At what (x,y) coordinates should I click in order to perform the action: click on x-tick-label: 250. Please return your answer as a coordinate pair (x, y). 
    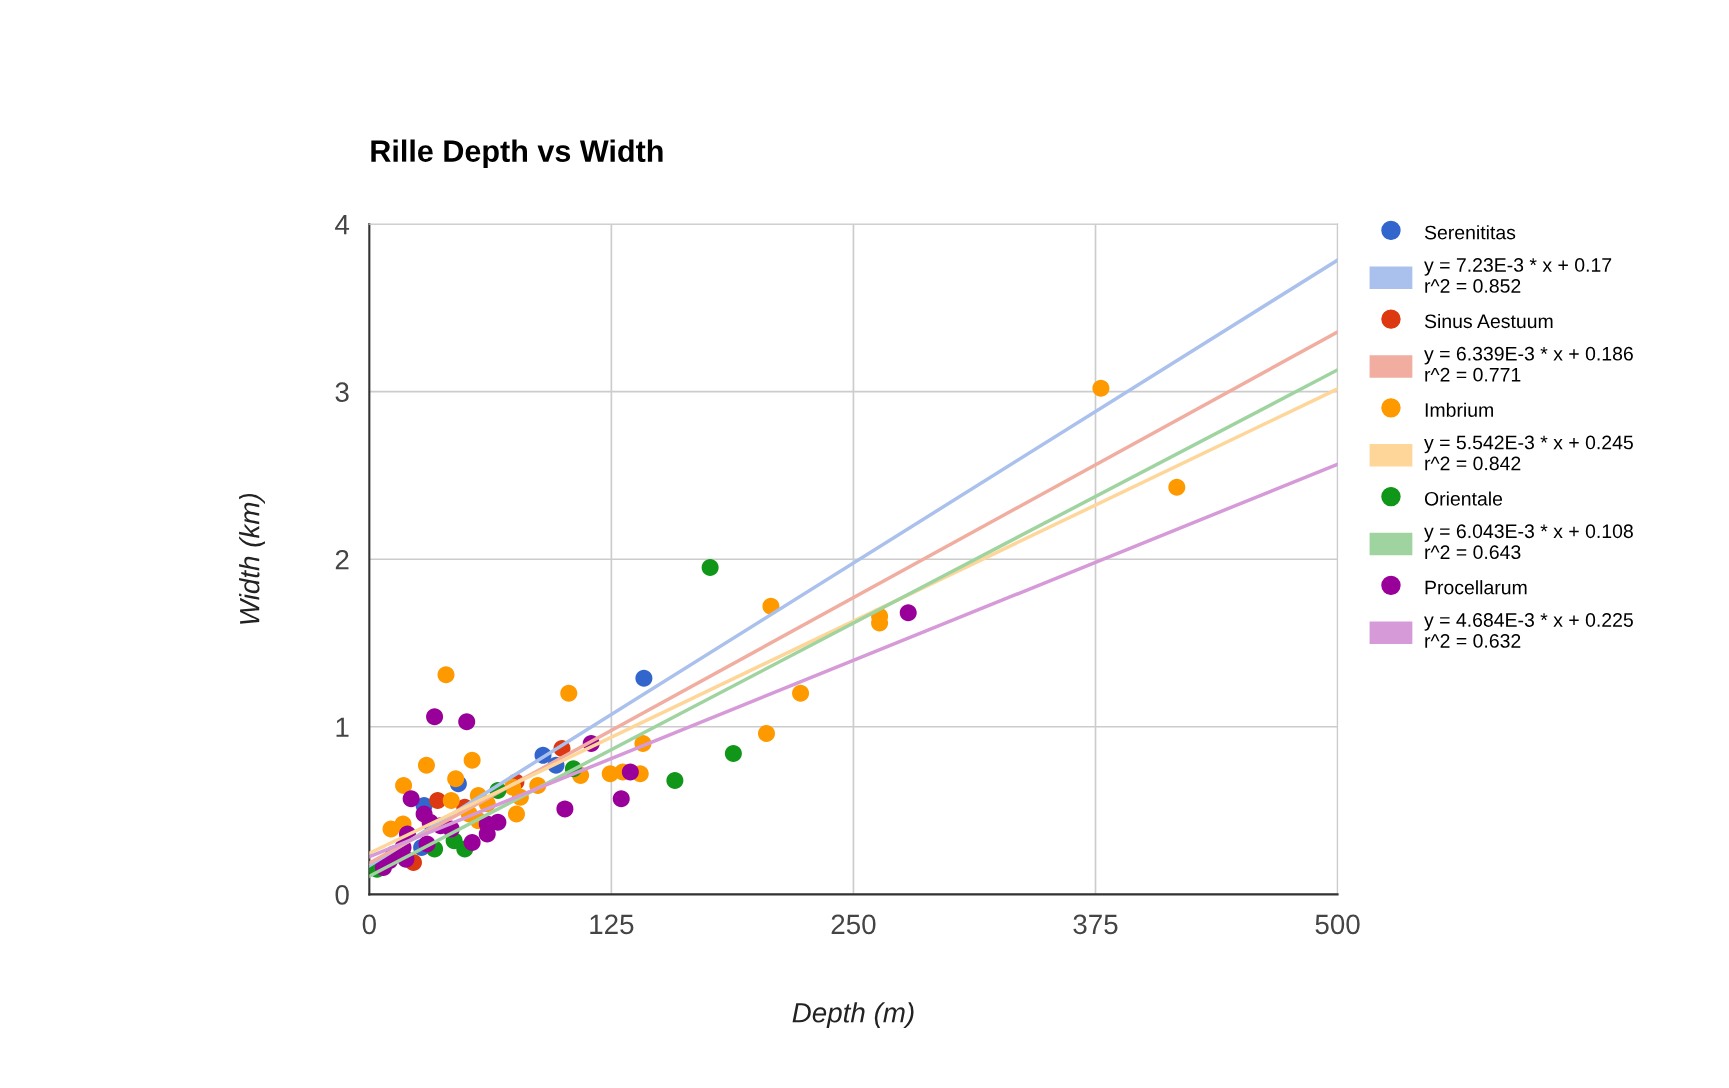
    Looking at the image, I should click on (853, 924).